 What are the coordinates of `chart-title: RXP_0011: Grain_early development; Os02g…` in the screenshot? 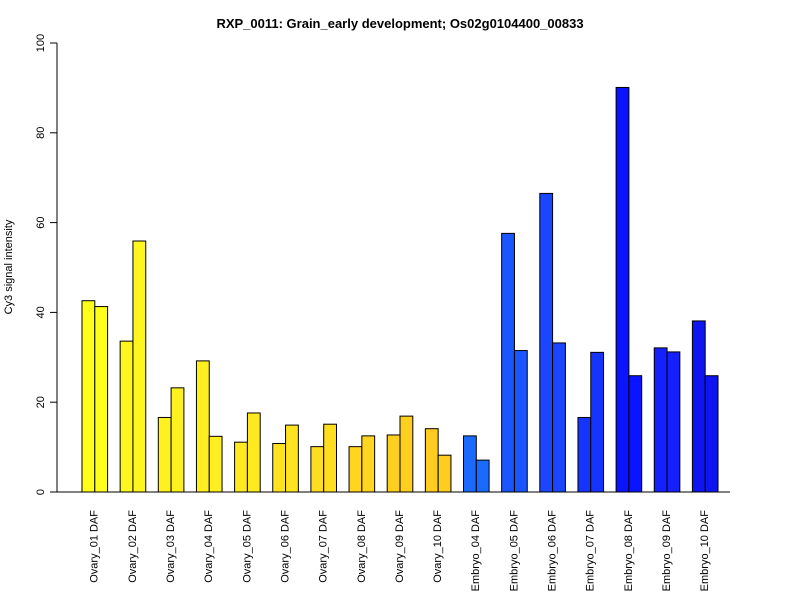 It's located at (399, 23).